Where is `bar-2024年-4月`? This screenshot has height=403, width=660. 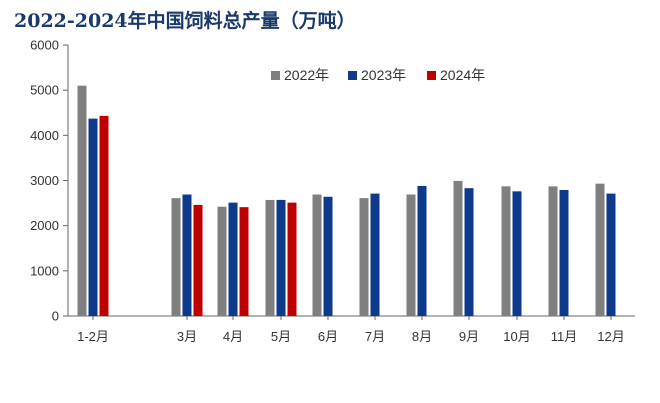 bar-2024年-4月 is located at coordinates (244, 261).